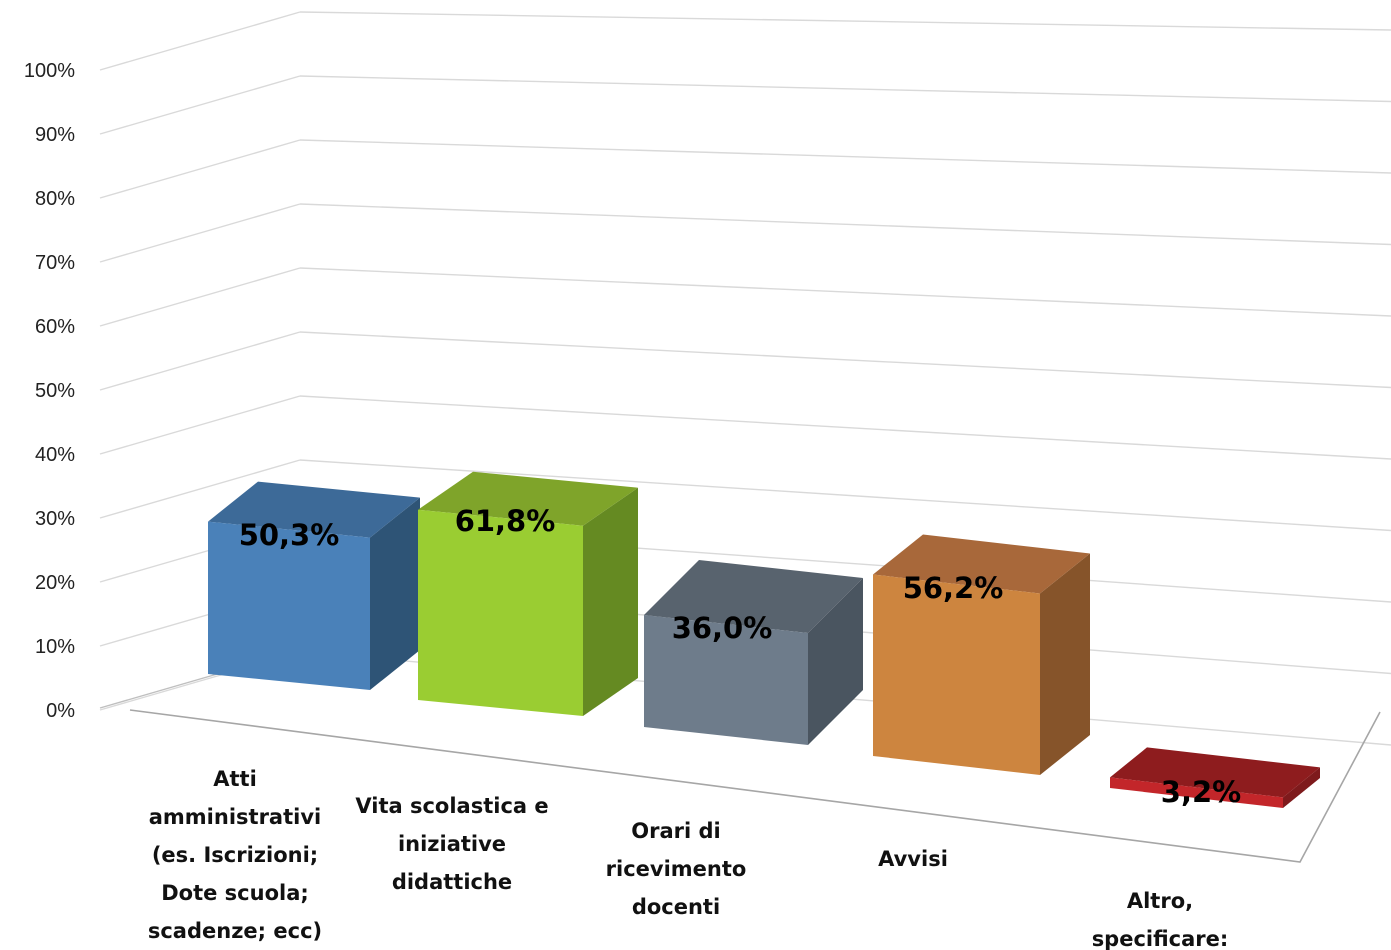 This screenshot has width=1391, height=950. What do you see at coordinates (1201, 792) in the screenshot?
I see `data-label: 3,2%` at bounding box center [1201, 792].